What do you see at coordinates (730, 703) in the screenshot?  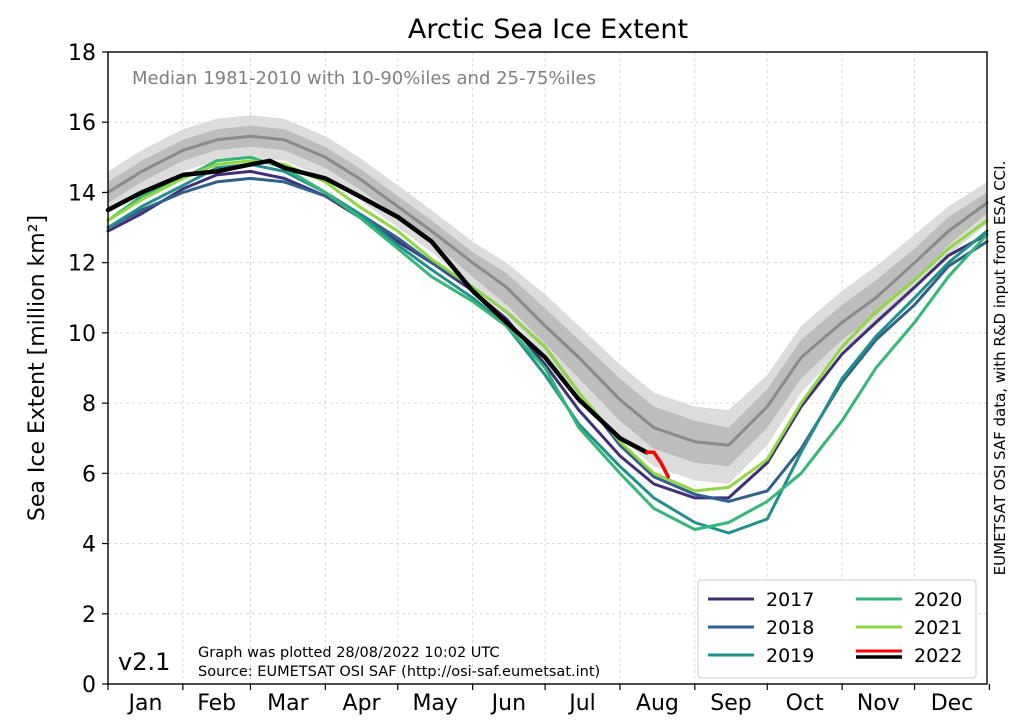 I see `x-tick-label: Sep` at bounding box center [730, 703].